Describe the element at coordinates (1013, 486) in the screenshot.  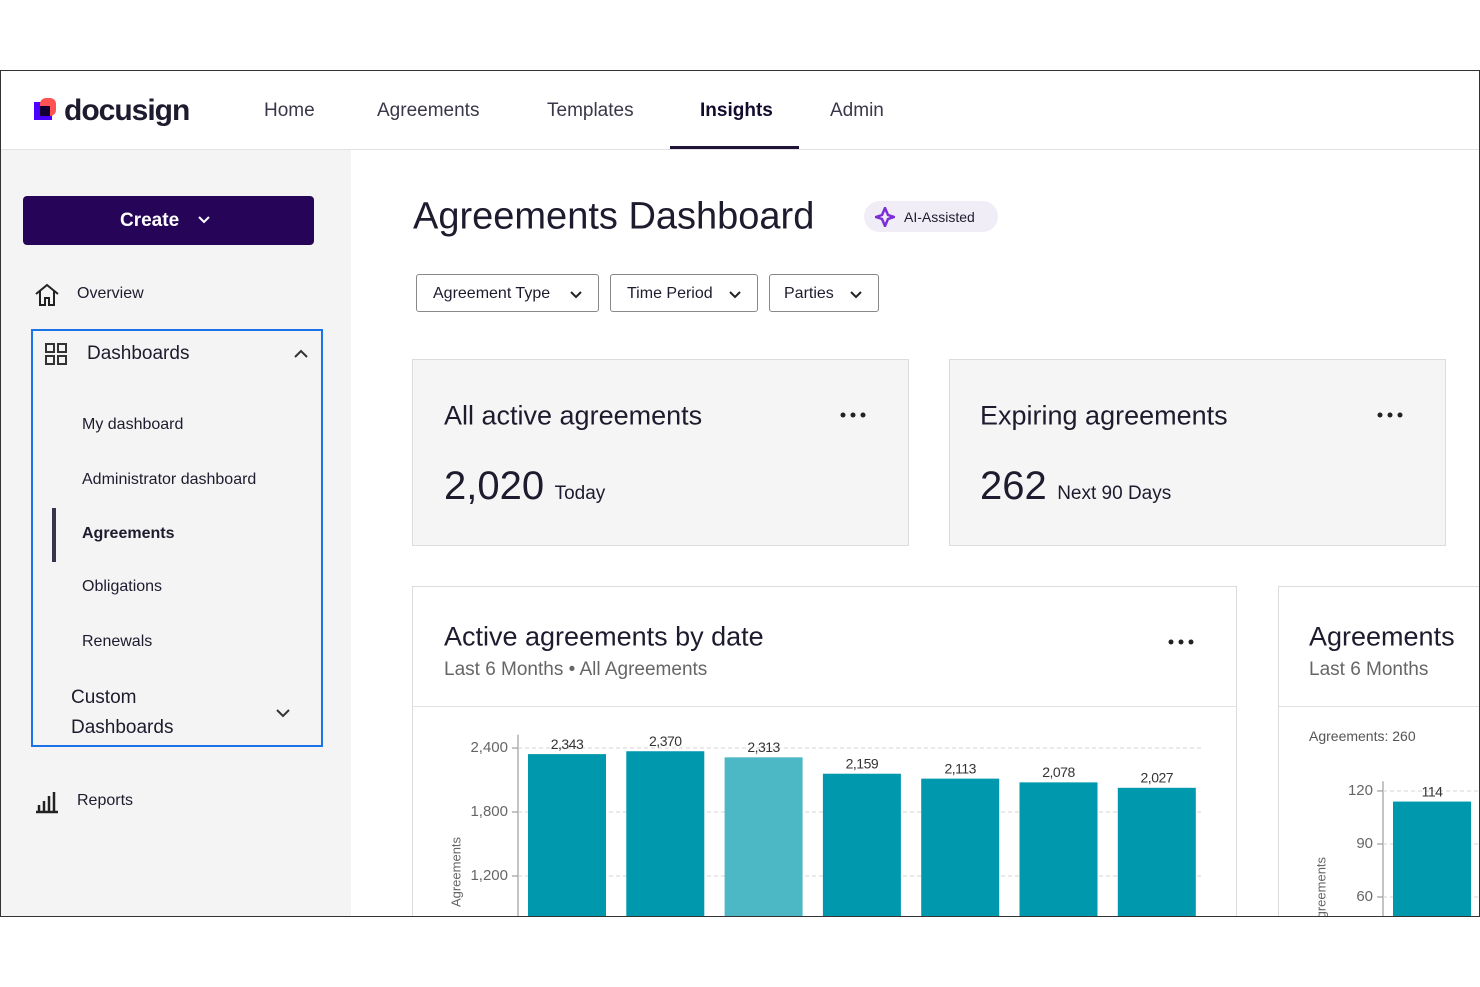
I see `metric-value: 262` at that location.